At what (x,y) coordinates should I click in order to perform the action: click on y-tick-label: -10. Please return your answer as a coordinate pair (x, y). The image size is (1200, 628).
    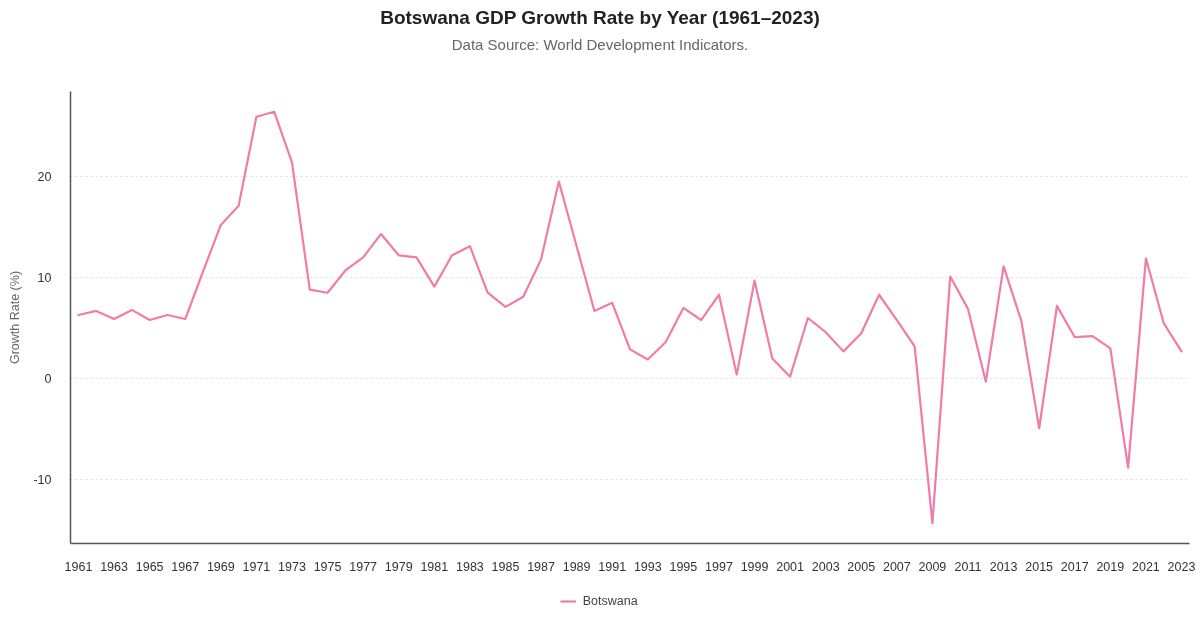
    Looking at the image, I should click on (42, 480).